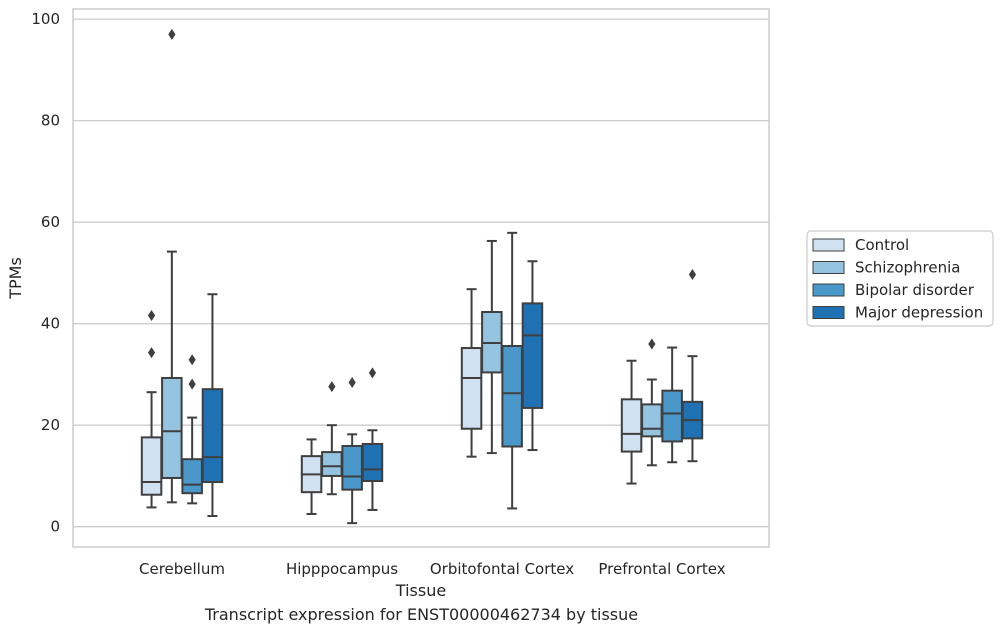  Describe the element at coordinates (661, 569) in the screenshot. I see `x-tick-label: Prefrontal Cortex` at that location.